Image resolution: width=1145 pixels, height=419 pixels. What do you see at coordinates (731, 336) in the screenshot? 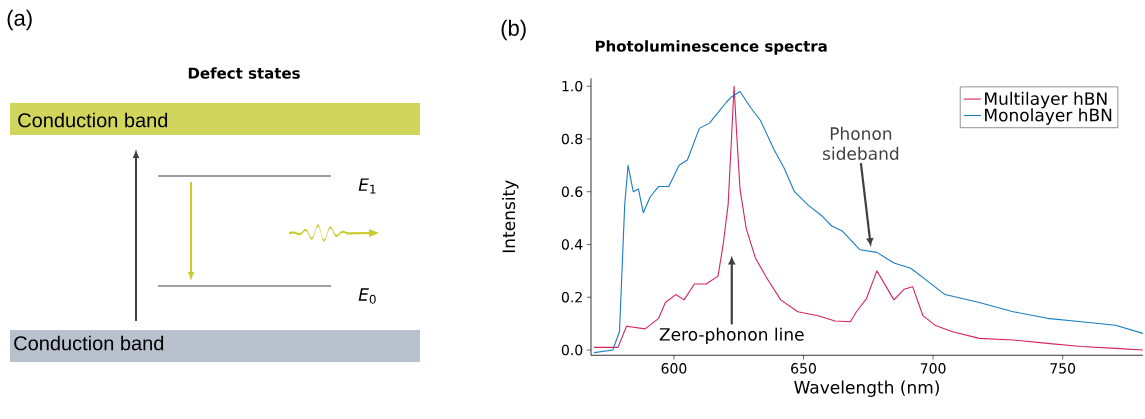
I see `annotation: Zero-phonon line` at bounding box center [731, 336].